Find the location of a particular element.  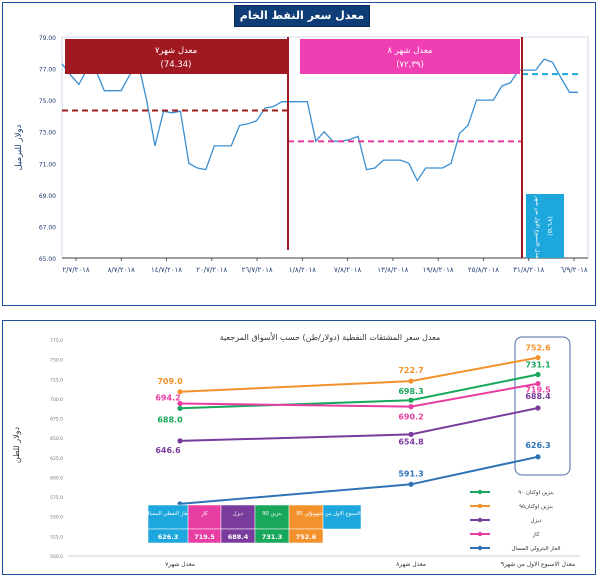

legend-label: بنزين اوكتان٩٥ is located at coordinates (536, 506).